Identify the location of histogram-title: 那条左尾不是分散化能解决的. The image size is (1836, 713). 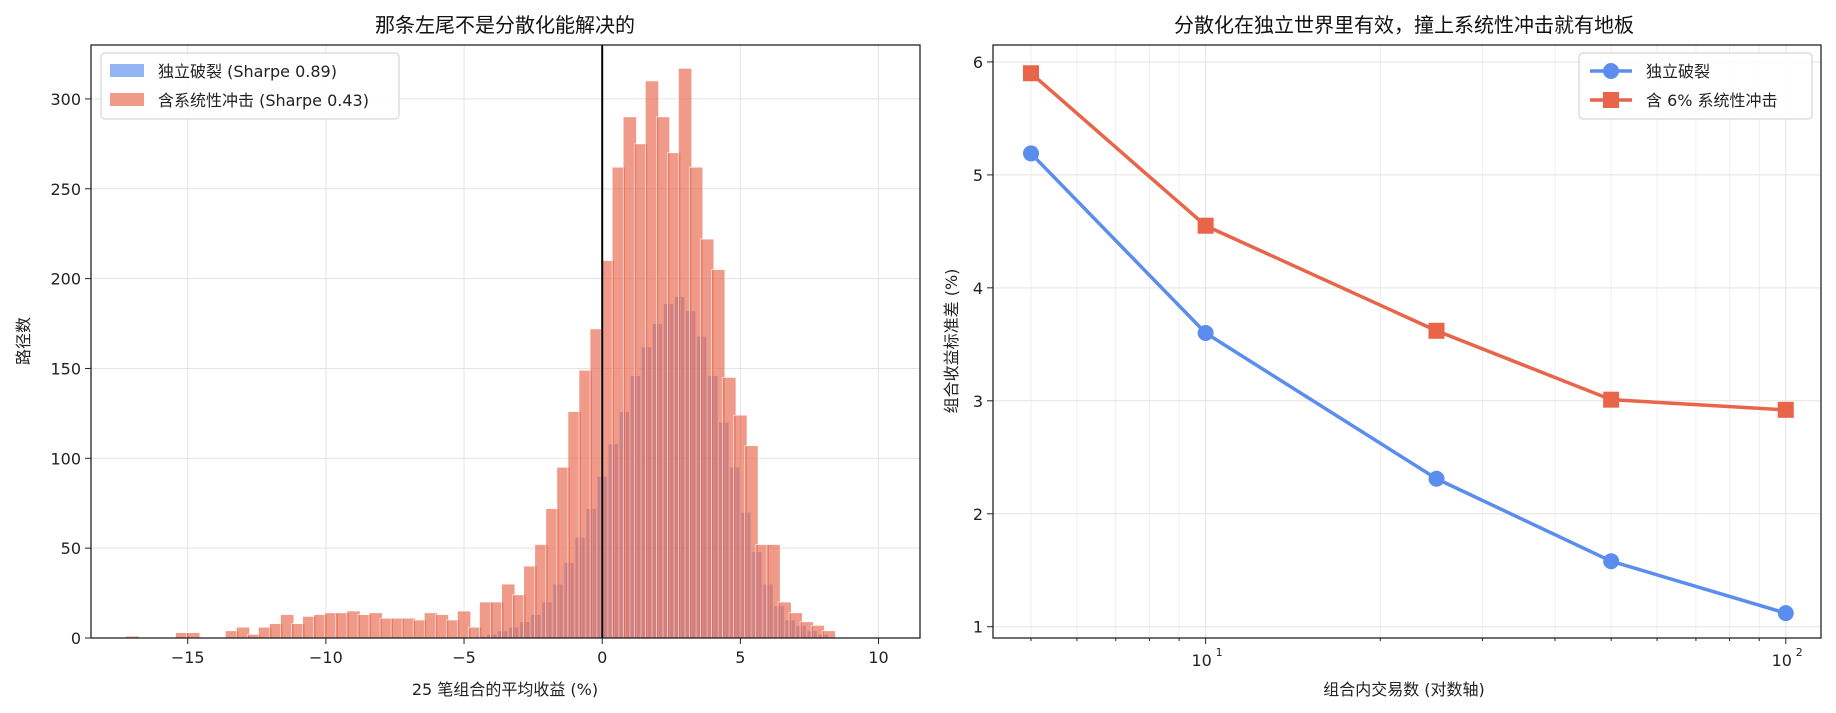
(505, 25).